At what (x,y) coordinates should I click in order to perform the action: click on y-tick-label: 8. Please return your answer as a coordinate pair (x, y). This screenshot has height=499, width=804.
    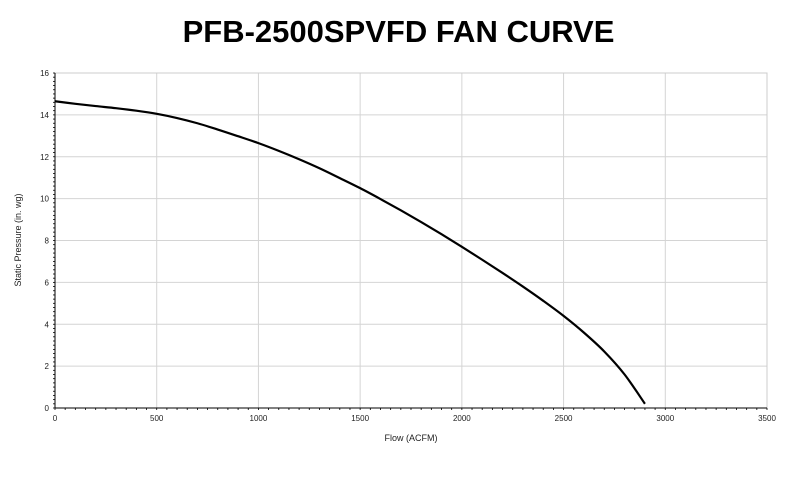
    Looking at the image, I should click on (47, 241).